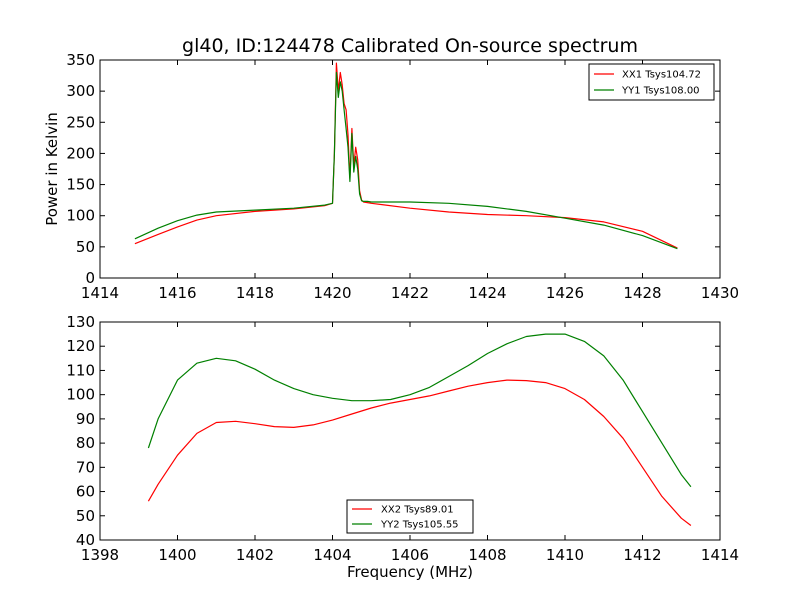 The height and width of the screenshot is (600, 800). I want to click on bottom-legend: XX2 Tsys89.01 YY2 Tsys105.55, so click(410, 516).